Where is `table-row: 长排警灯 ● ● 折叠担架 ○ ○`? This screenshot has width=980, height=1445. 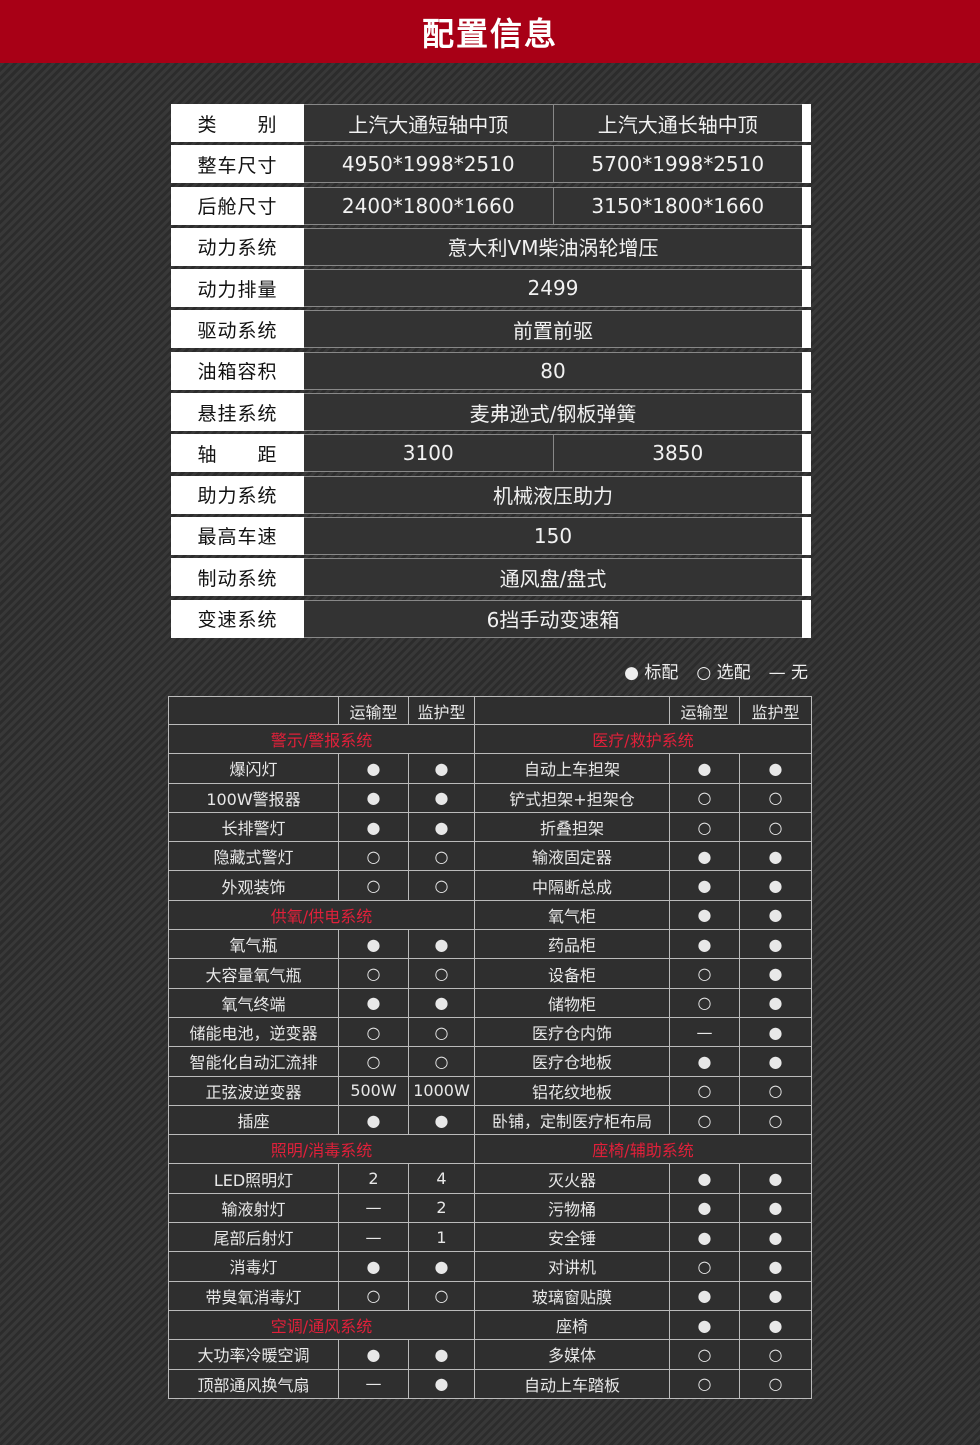 table-row: 长排警灯 ● ● 折叠担架 ○ ○ is located at coordinates (490, 827).